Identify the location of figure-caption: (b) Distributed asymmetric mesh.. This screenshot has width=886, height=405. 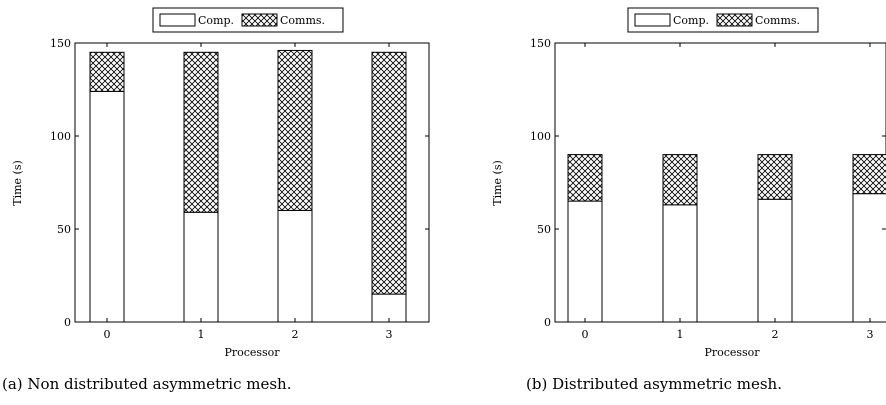
(654, 384).